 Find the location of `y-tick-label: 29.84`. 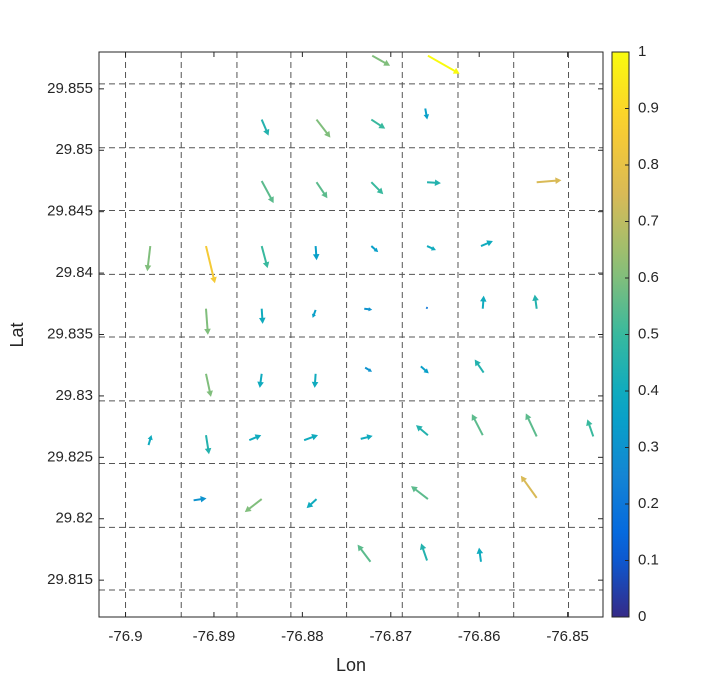

y-tick-label: 29.84 is located at coordinates (74, 272).